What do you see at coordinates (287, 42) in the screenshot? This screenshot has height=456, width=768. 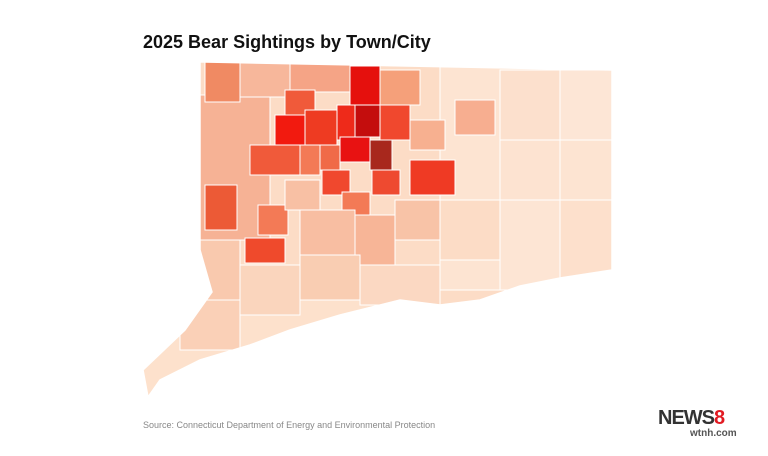 I see `map-title: 2025 Bear Sightings by Town/City` at bounding box center [287, 42].